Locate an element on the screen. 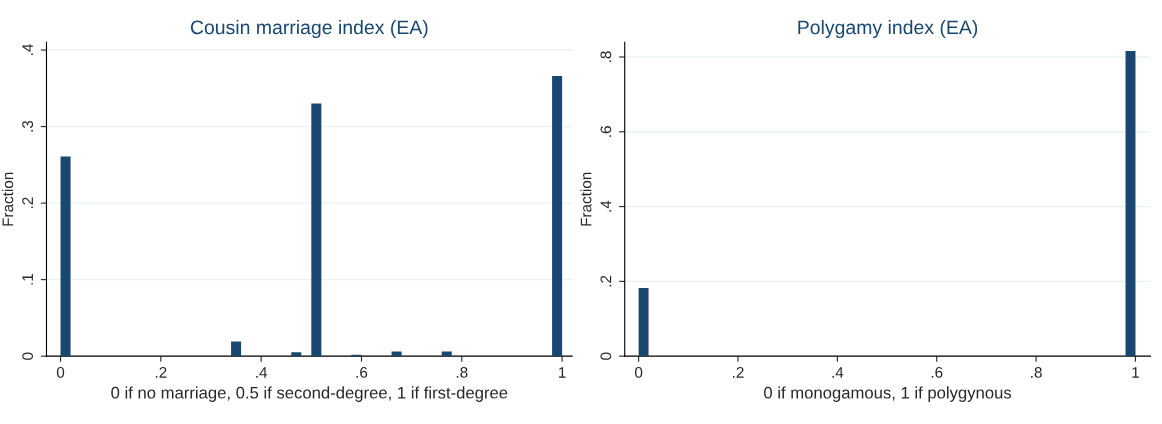  x-axis-title: 0 if monogamous, 1 if polygynous is located at coordinates (888, 394).